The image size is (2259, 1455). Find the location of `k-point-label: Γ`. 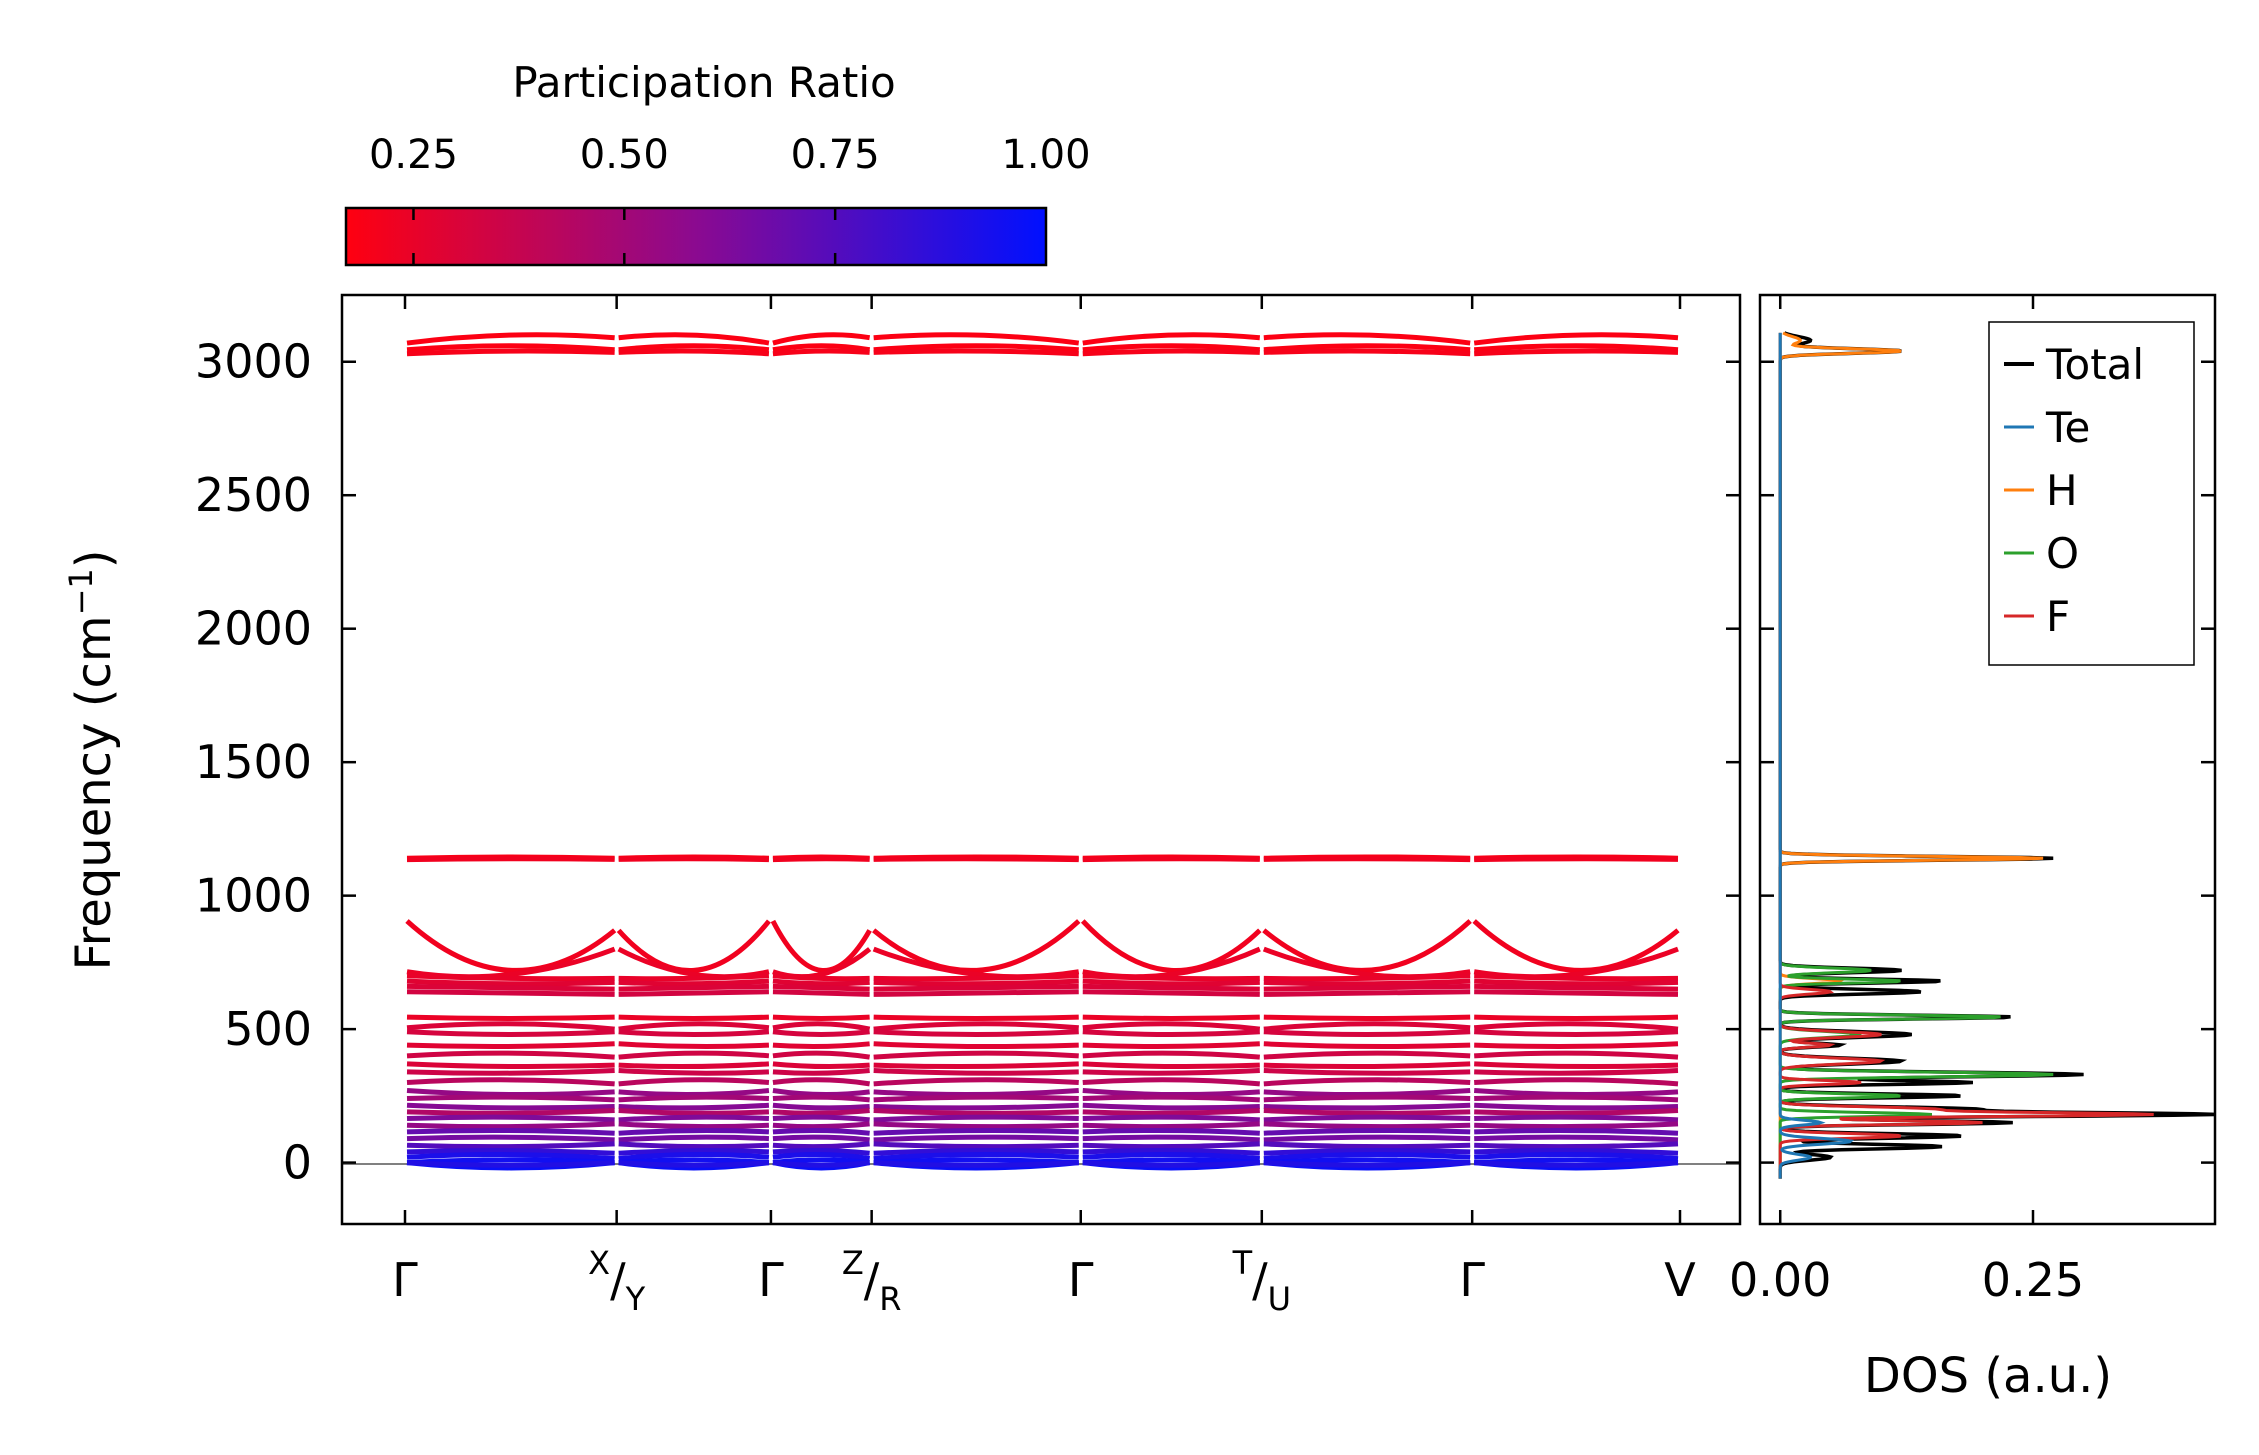

k-point-label: Γ is located at coordinates (405, 1280).